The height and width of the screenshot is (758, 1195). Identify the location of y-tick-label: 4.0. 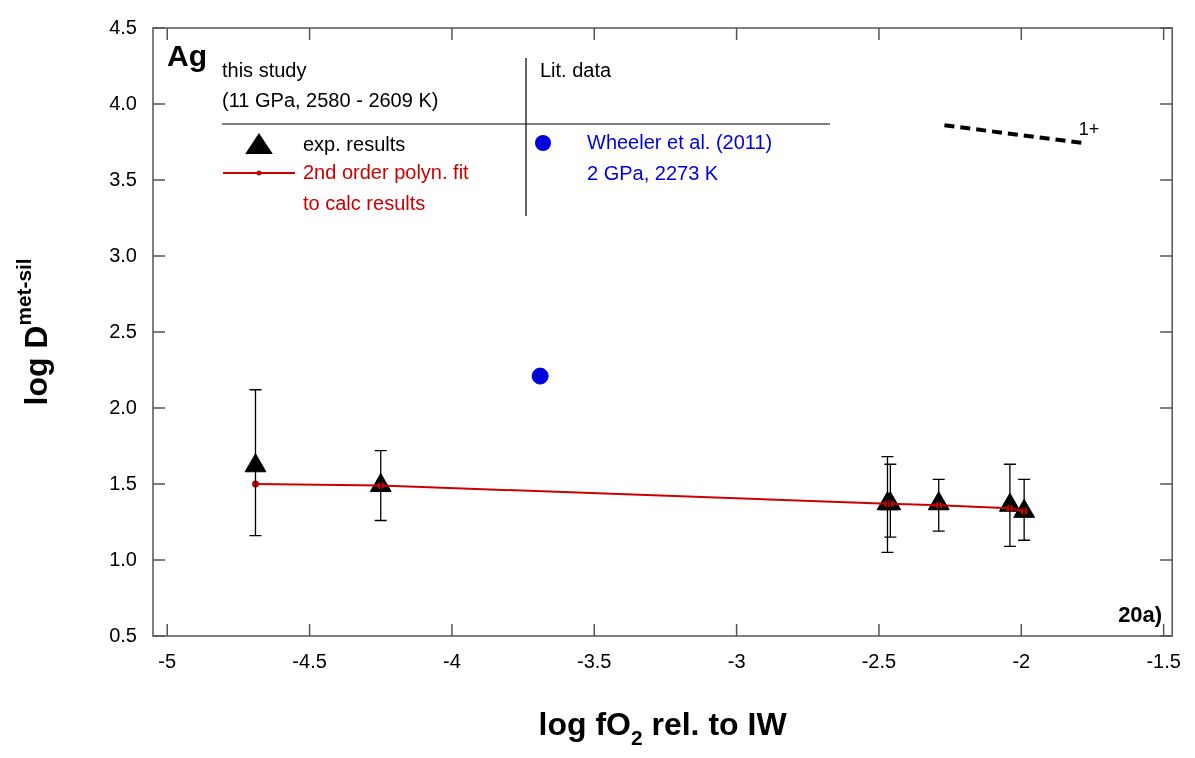
(123, 102).